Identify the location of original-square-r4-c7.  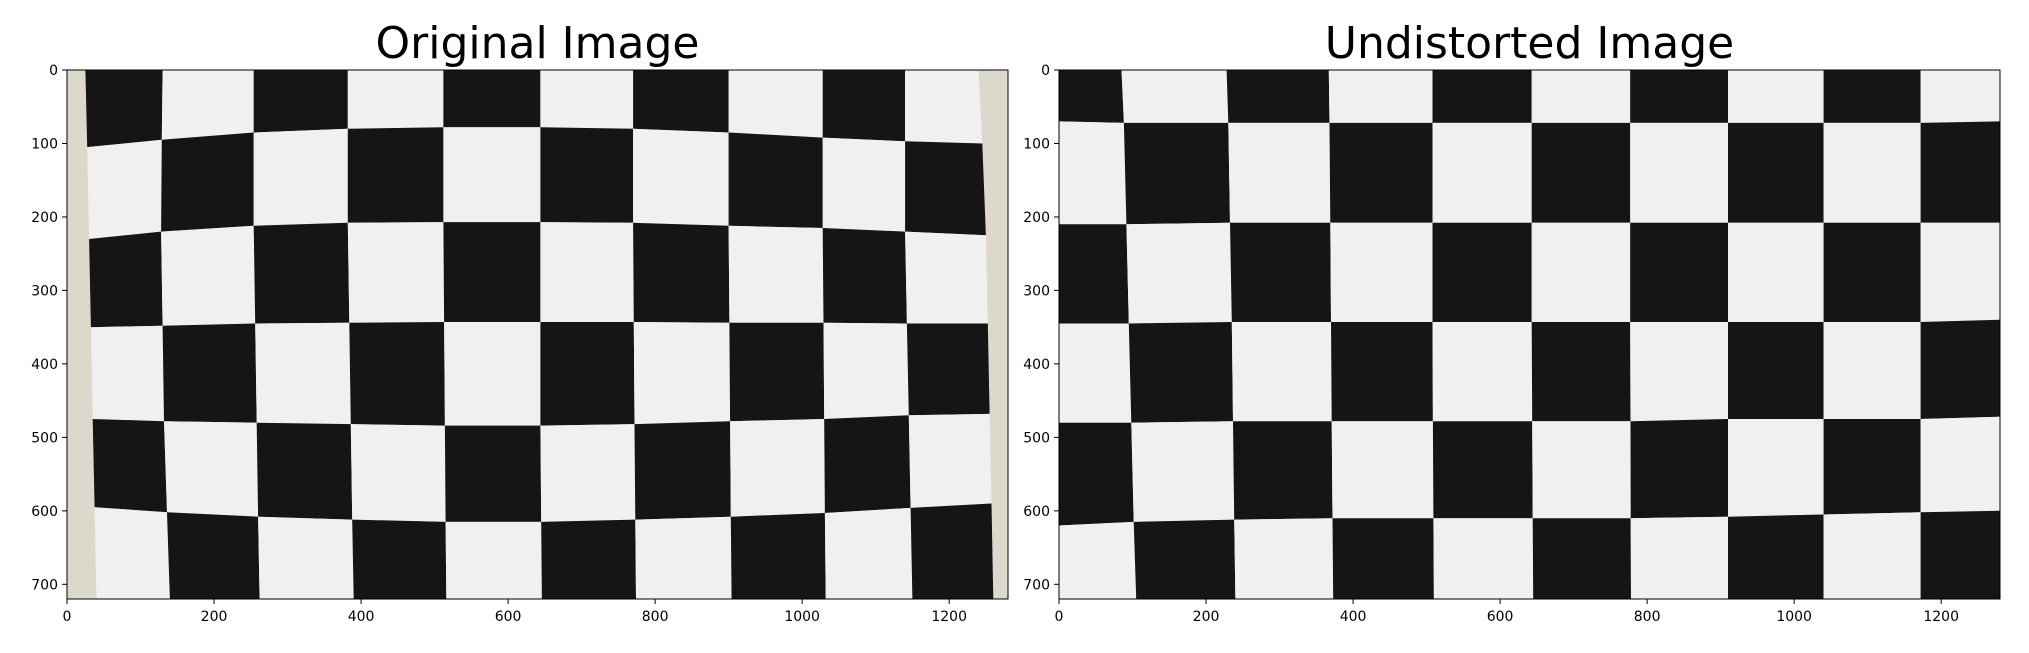
(777, 468).